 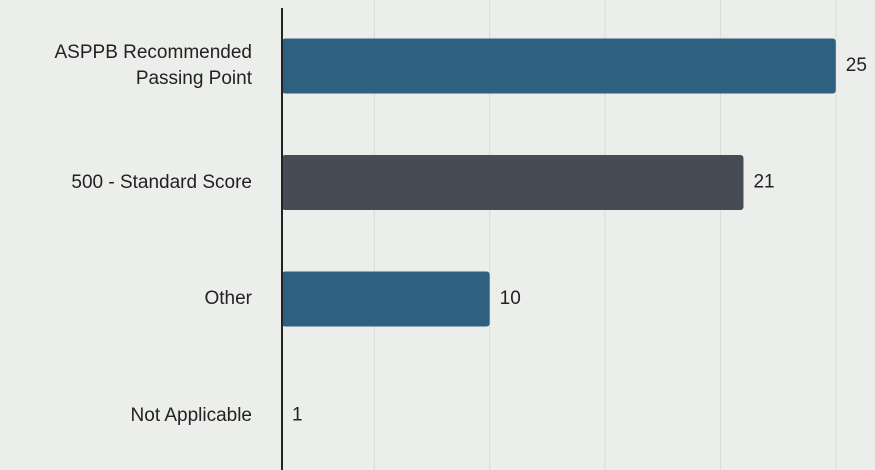 I want to click on category-label: ASPPB Recommended Passing Point, so click(x=153, y=65).